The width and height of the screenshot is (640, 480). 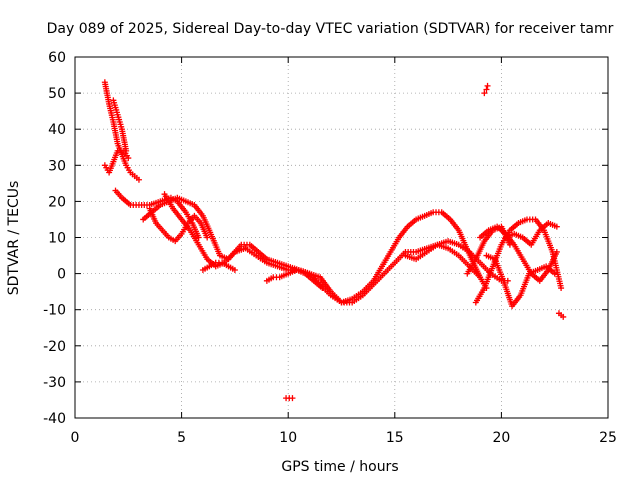 I want to click on y-tick-label: 10, so click(x=57, y=239).